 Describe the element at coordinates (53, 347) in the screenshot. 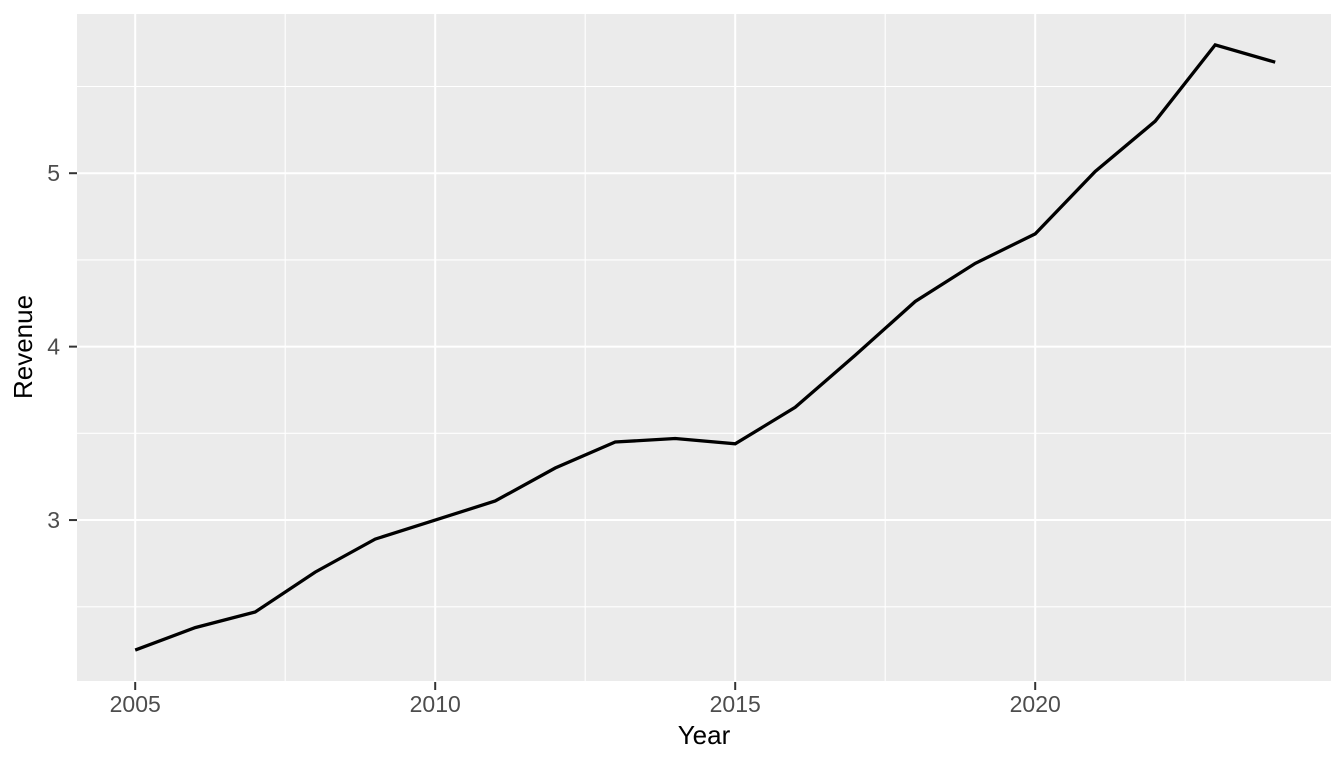

I see `y-tick-label: 4` at that location.